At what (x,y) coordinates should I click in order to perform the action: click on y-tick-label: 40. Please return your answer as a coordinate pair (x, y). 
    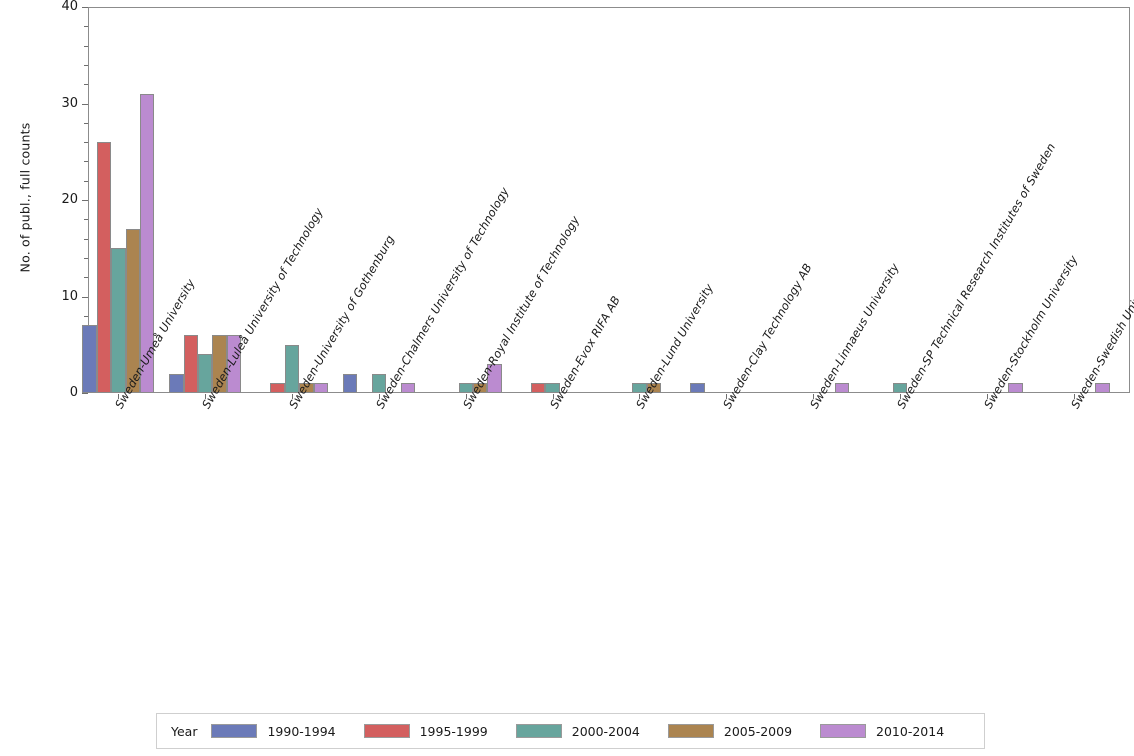
    Looking at the image, I should click on (69, 7).